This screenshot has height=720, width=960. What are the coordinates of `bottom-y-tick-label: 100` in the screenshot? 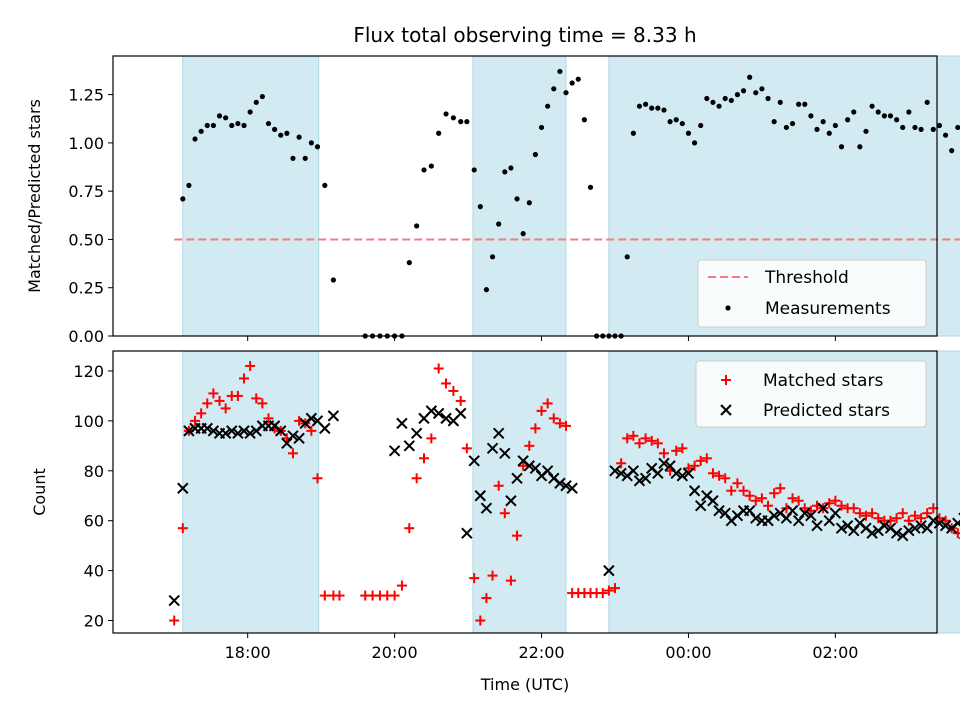 It's located at (88, 421).